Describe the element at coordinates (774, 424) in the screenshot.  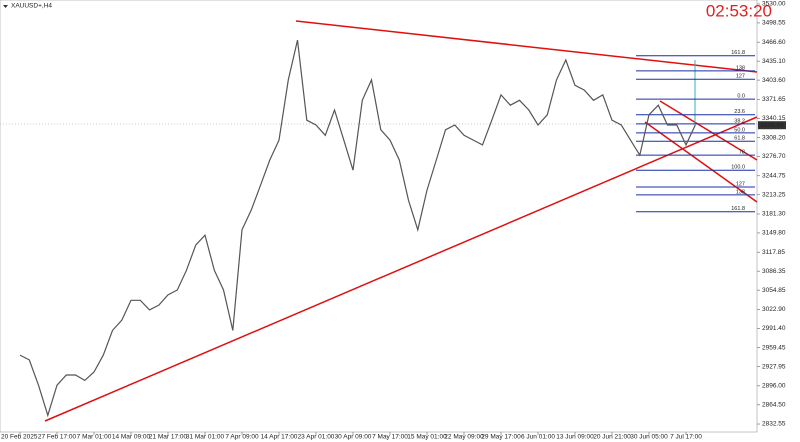
I see `y-tick-label: 2832.55` at that location.